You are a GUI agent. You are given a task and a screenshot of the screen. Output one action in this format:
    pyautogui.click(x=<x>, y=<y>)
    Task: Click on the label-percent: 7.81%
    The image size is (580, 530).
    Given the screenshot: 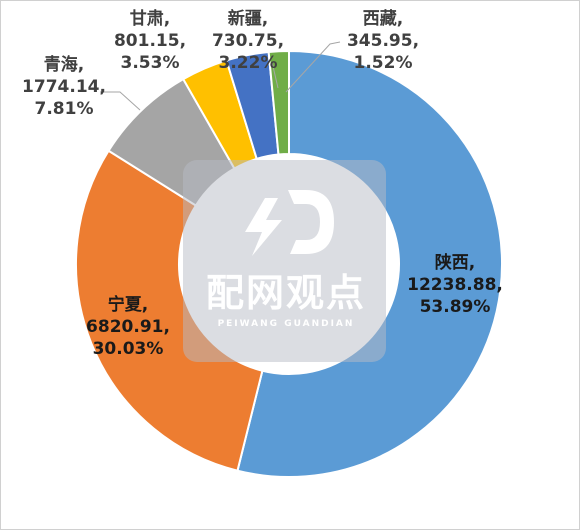 What is the action you would take?
    pyautogui.click(x=64, y=109)
    